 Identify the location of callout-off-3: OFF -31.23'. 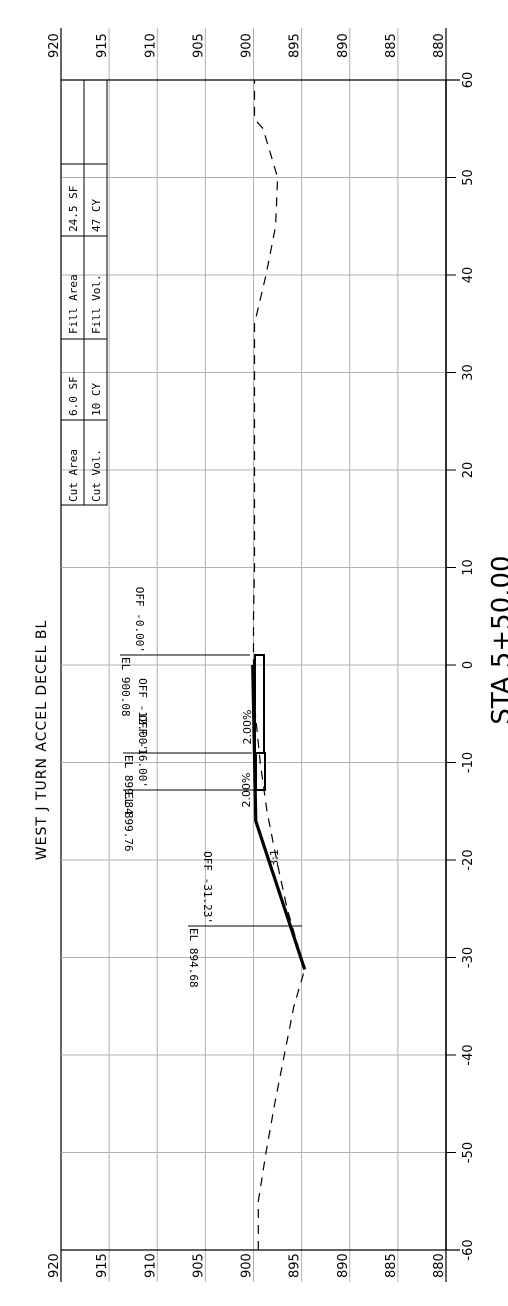
(207, 887).